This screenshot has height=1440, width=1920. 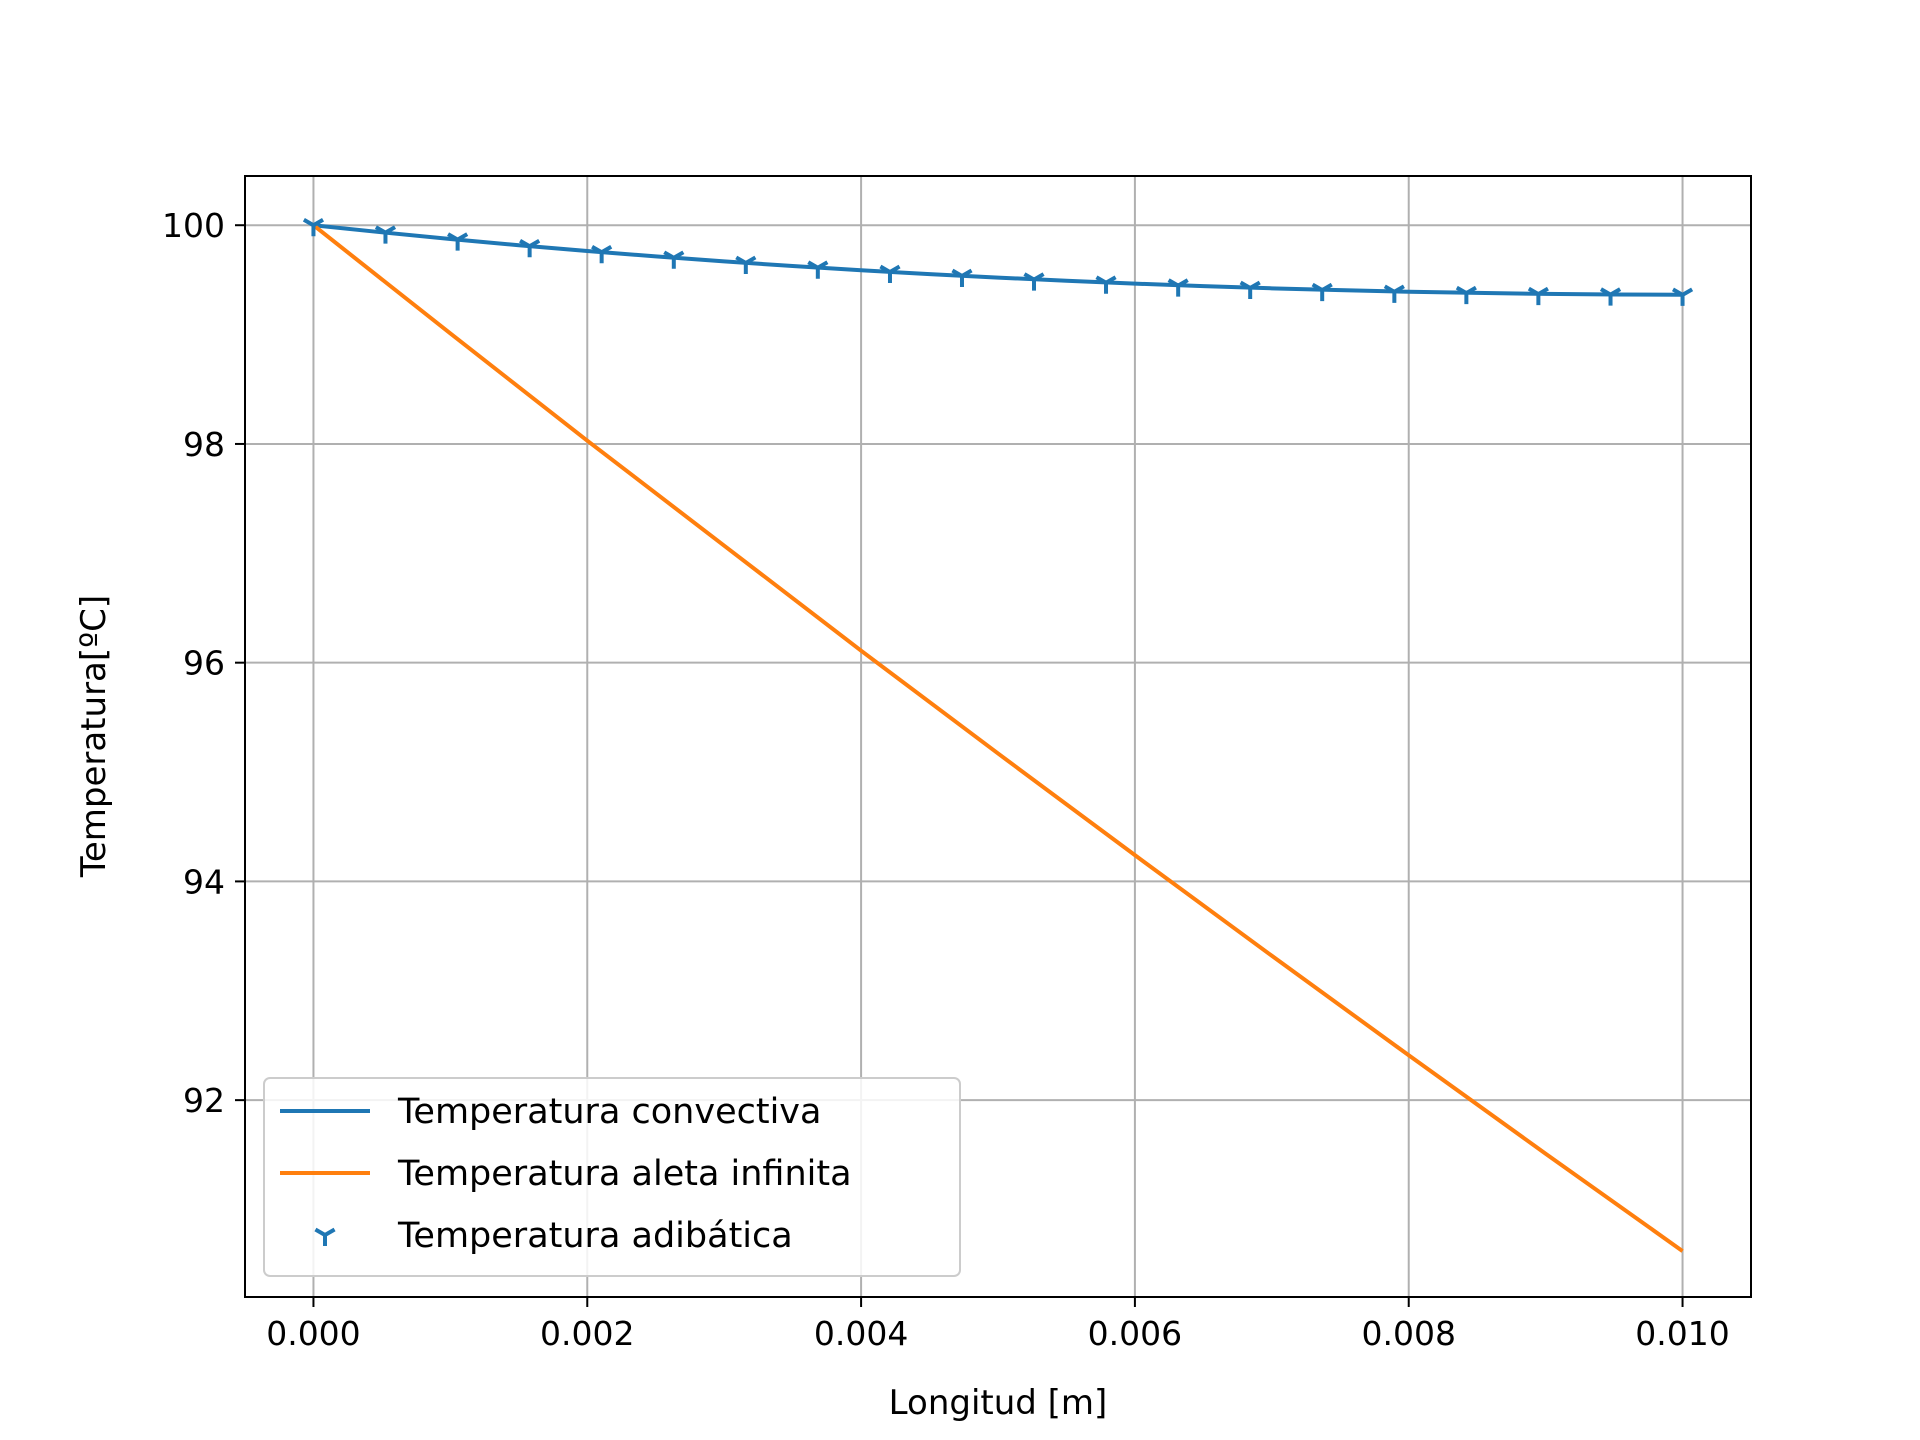 What do you see at coordinates (325, 1236) in the screenshot?
I see `legend-marker-adibatica` at bounding box center [325, 1236].